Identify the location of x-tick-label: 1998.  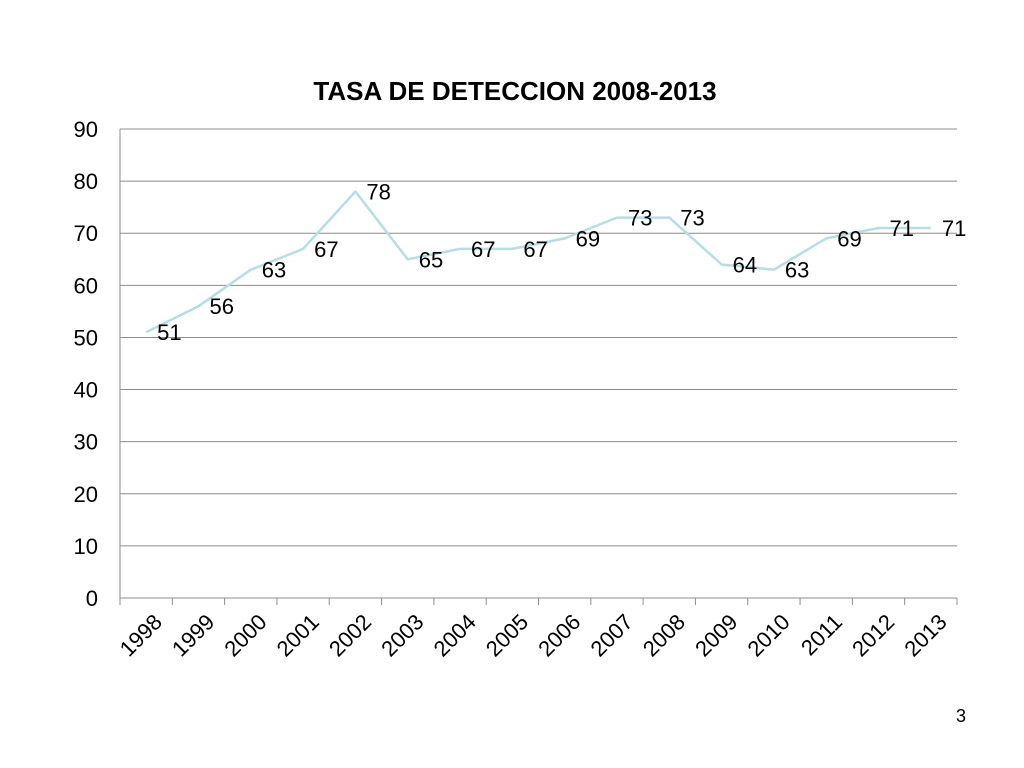
(141, 635).